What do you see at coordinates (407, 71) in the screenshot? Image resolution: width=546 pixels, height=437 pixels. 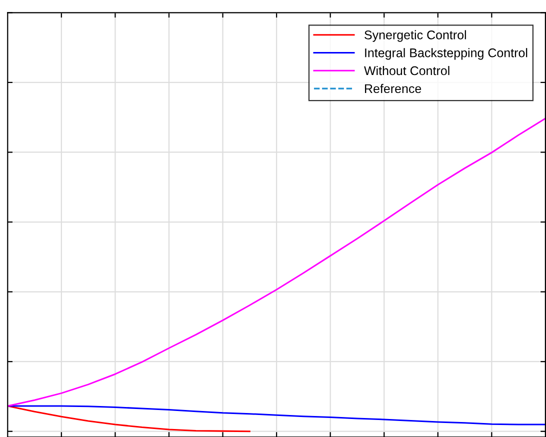 I see `legend-label: Without Control` at bounding box center [407, 71].